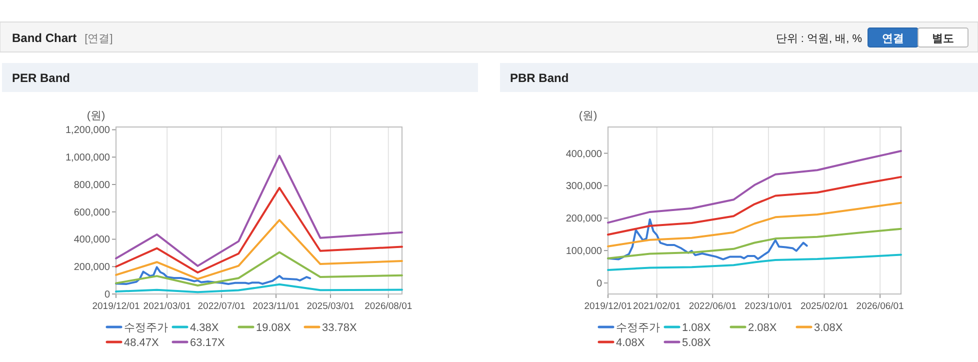 This screenshot has height=362, width=978. Describe the element at coordinates (631, 343) in the screenshot. I see `legend-label: 4.08X` at that location.